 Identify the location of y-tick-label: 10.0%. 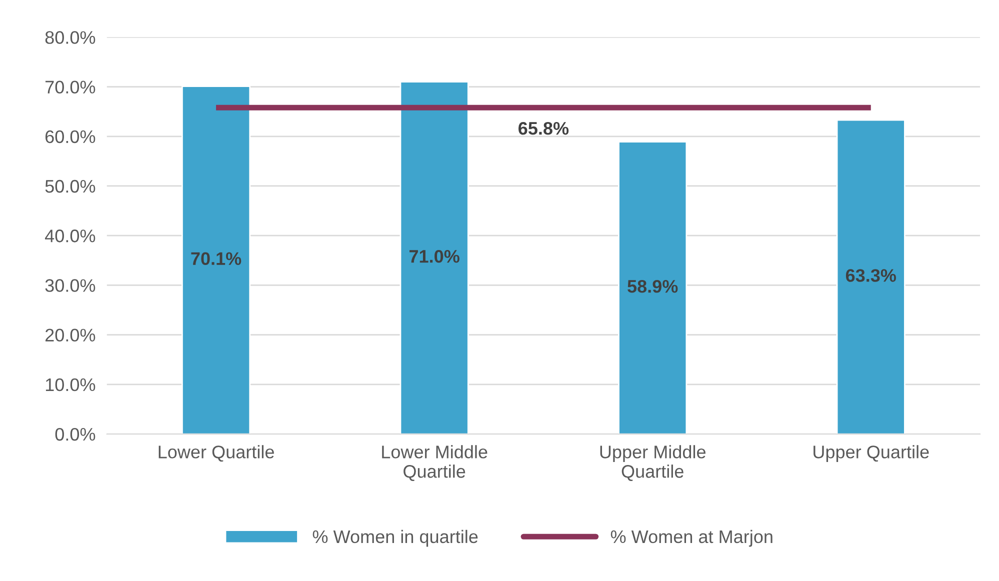
(71, 385).